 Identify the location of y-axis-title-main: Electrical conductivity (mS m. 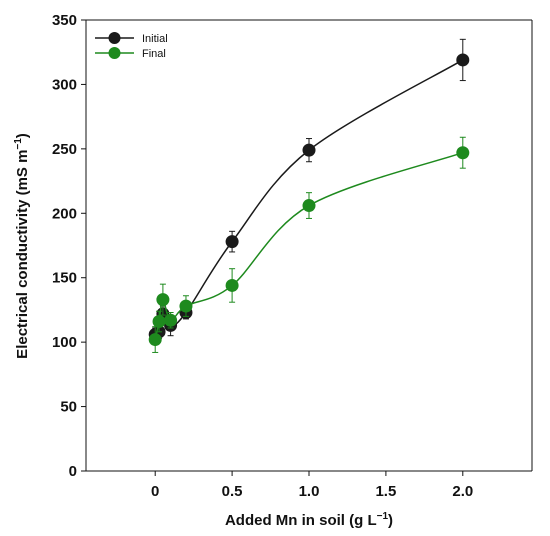
(22, 254).